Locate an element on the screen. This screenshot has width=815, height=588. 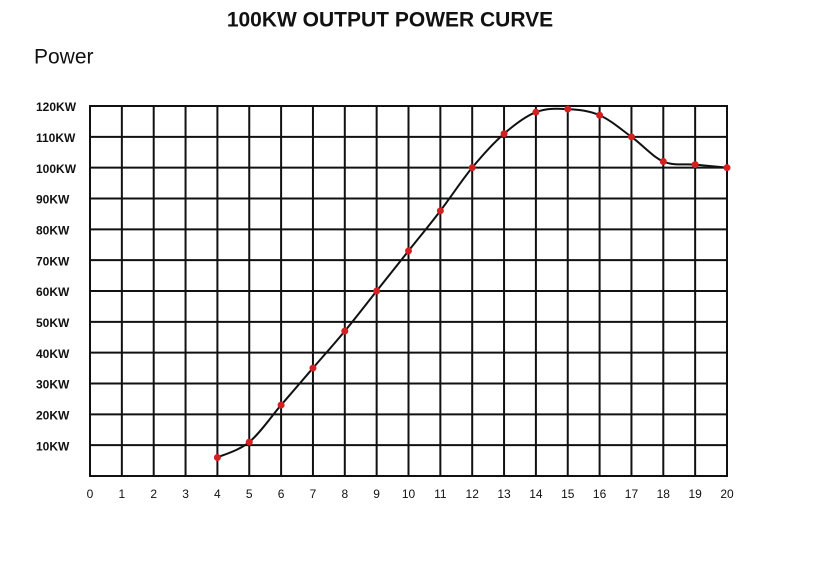
x-tick-label: 8 is located at coordinates (344, 494).